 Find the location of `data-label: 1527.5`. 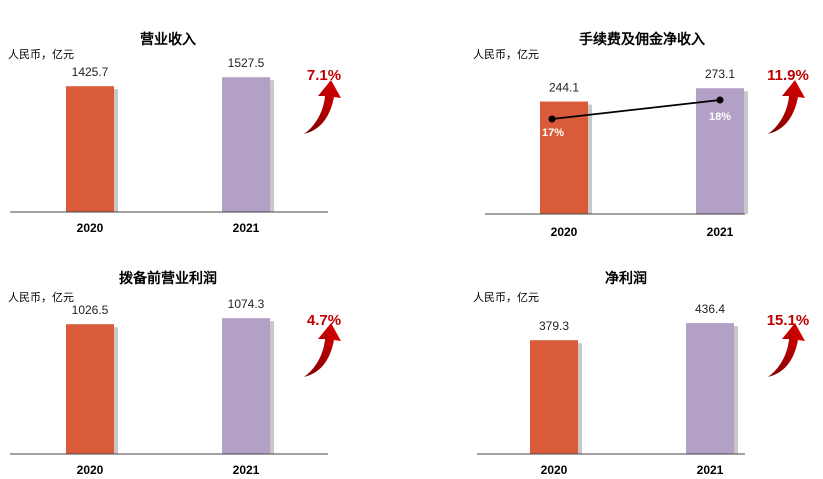

data-label: 1527.5 is located at coordinates (246, 63).